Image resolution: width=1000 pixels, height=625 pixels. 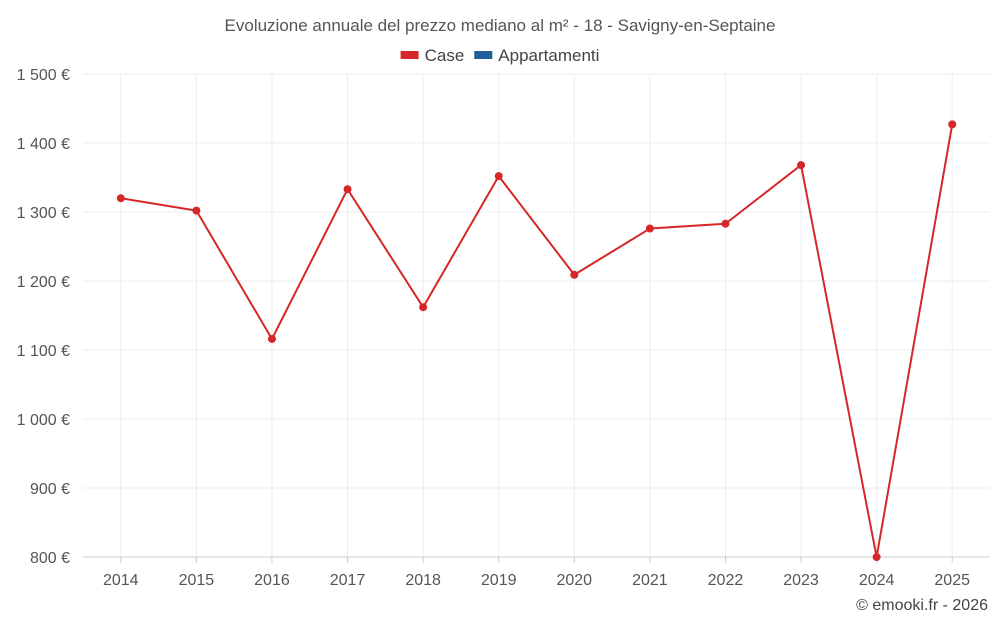 What do you see at coordinates (650, 580) in the screenshot?
I see `x-tick-label: 2021` at bounding box center [650, 580].